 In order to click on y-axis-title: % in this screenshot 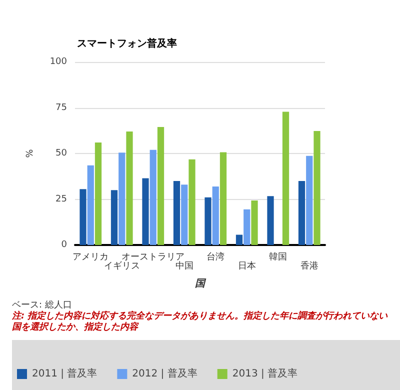, I will do `click(31, 153)`.